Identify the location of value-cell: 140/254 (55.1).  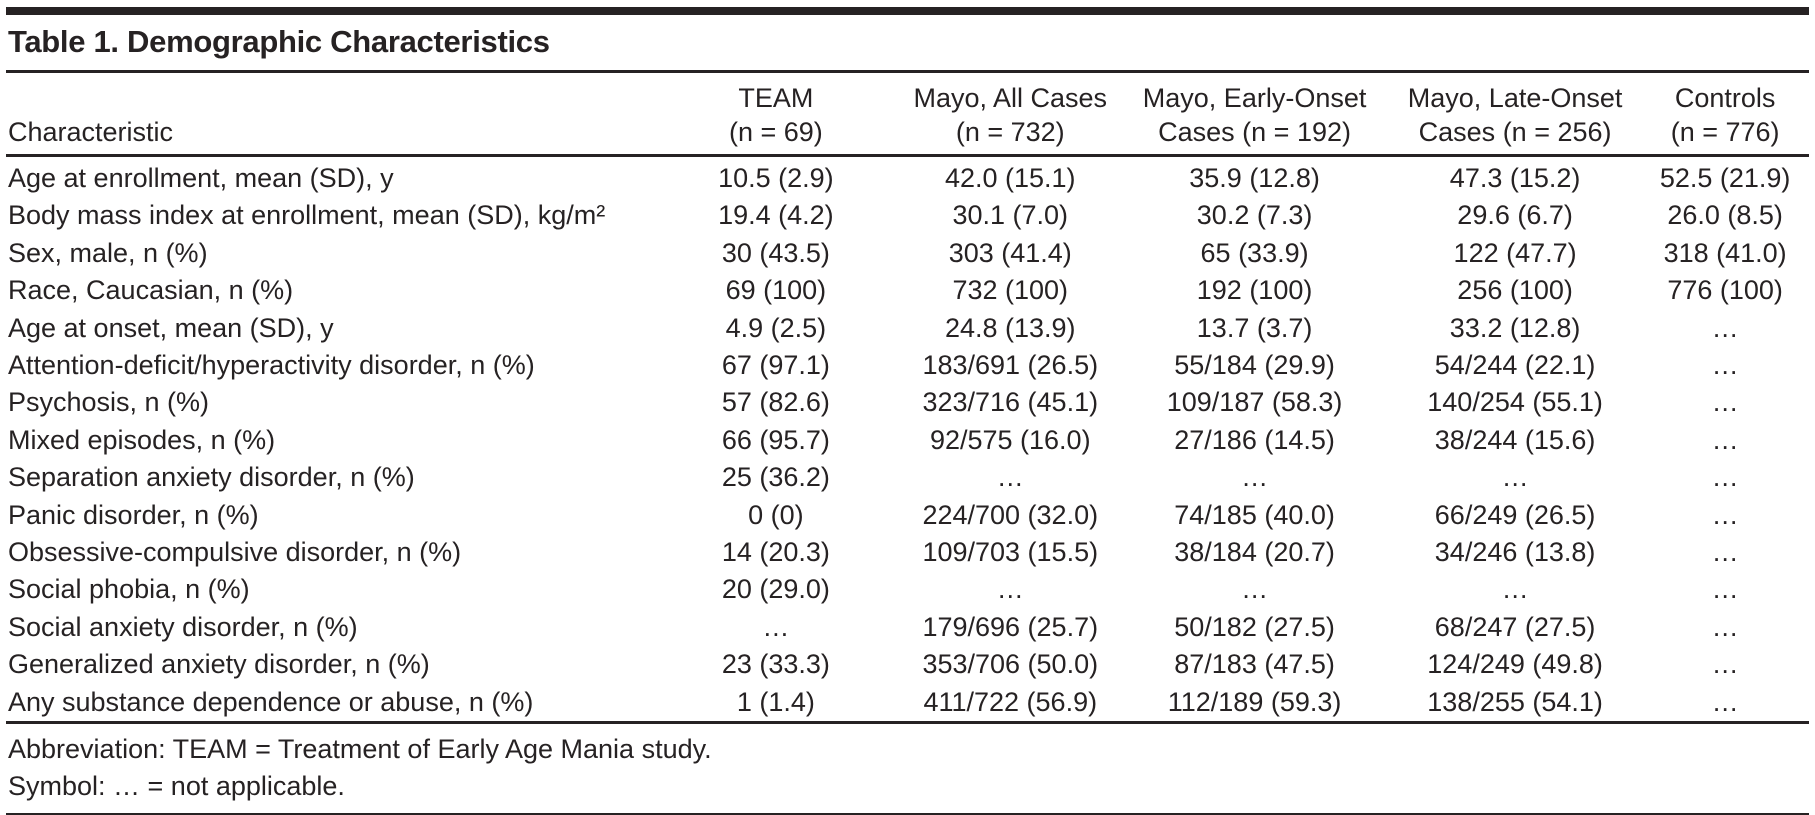
(1515, 402).